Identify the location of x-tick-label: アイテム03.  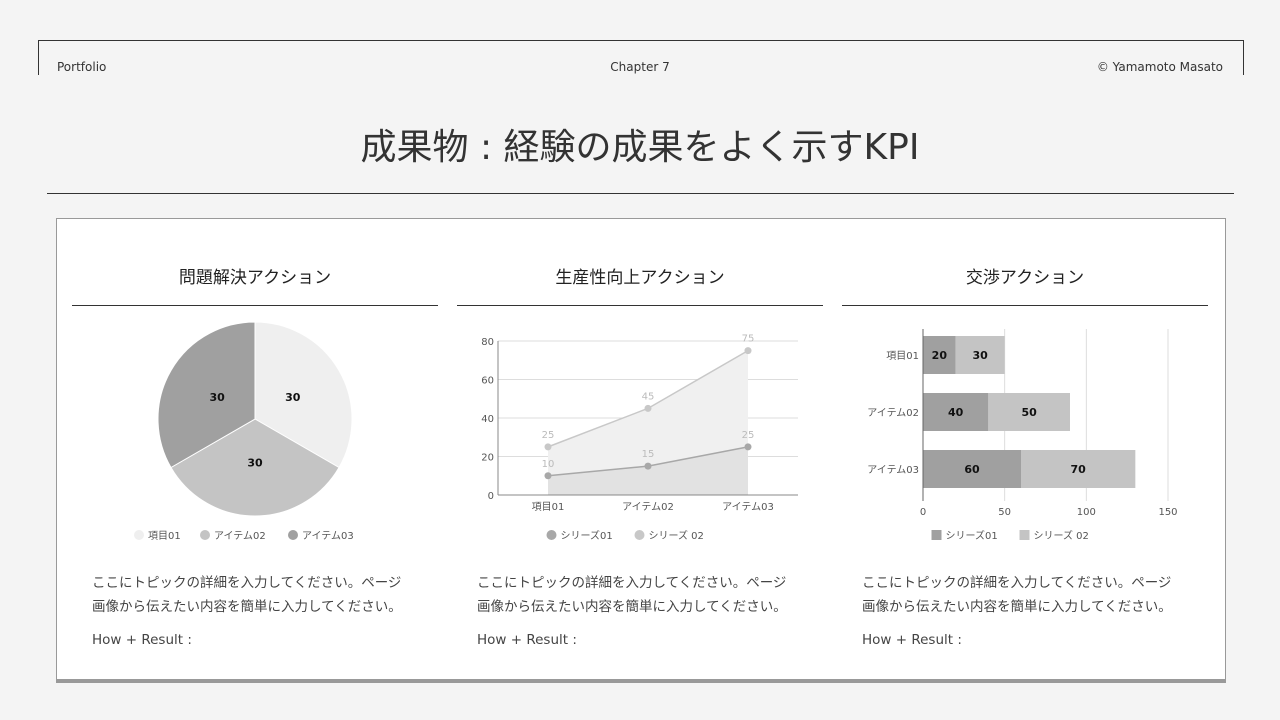
(748, 507).